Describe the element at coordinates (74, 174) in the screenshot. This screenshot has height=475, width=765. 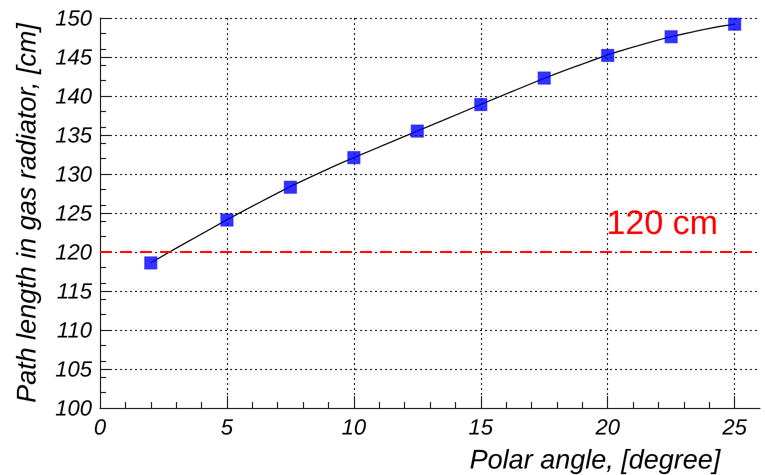
I see `y-tick-label: 130` at that location.